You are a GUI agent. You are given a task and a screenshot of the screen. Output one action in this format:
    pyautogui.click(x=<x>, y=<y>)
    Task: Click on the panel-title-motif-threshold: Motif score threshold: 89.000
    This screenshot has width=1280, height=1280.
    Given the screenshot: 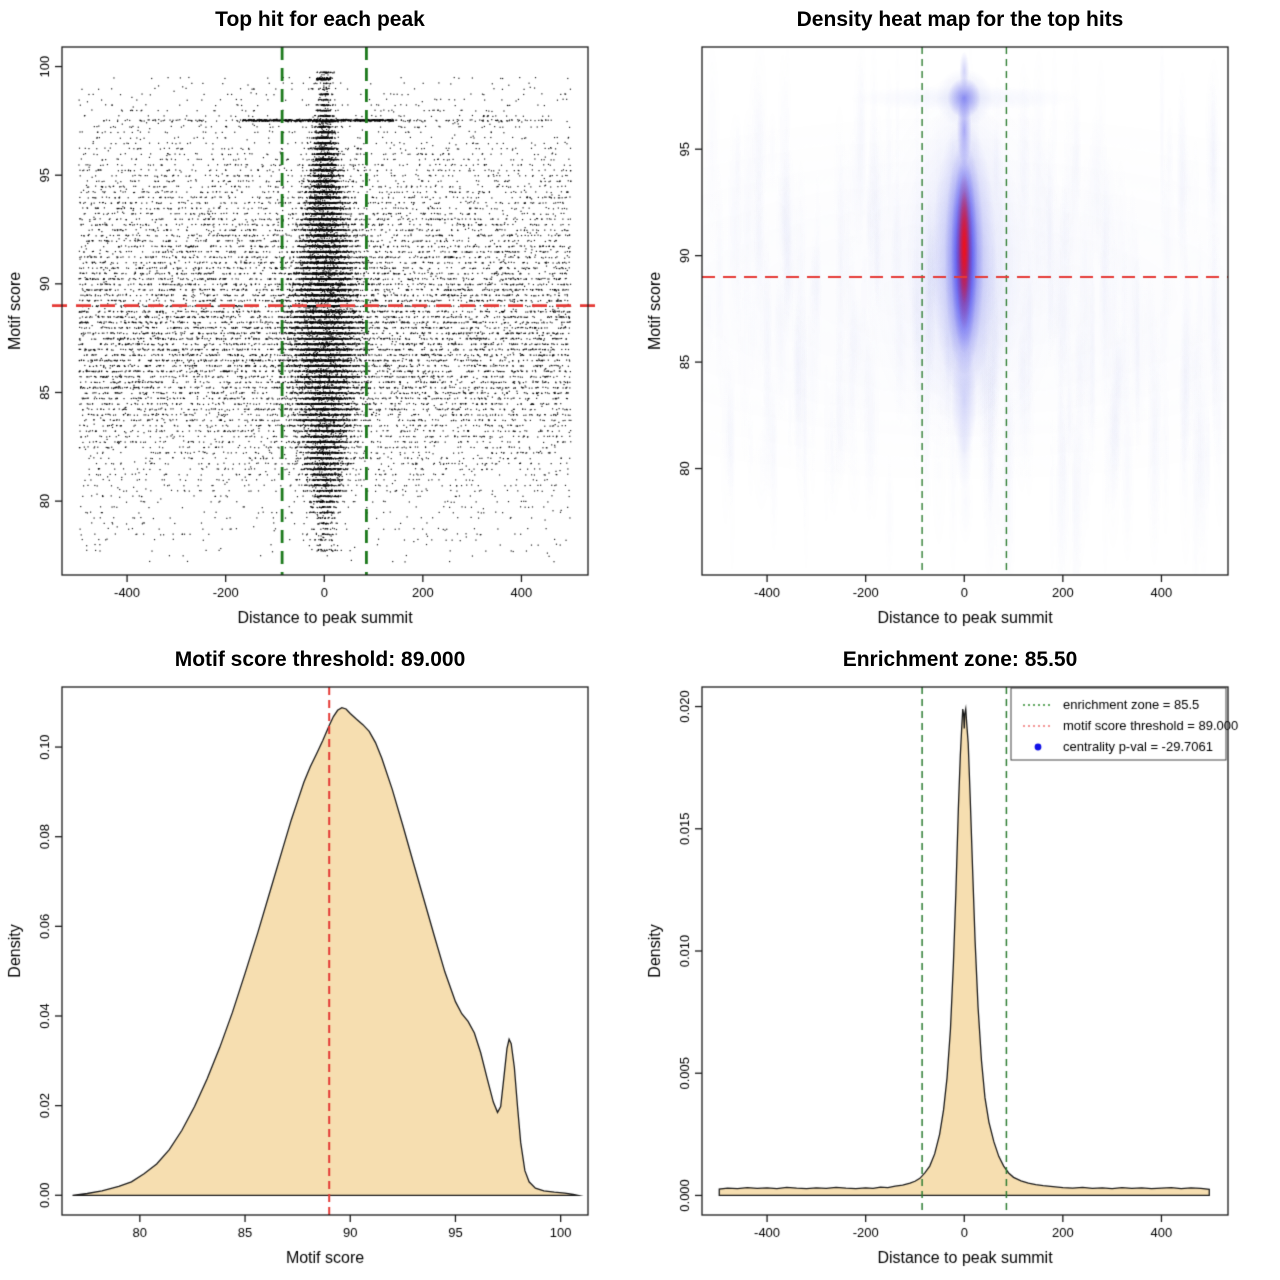 What is the action you would take?
    pyautogui.click(x=320, y=659)
    